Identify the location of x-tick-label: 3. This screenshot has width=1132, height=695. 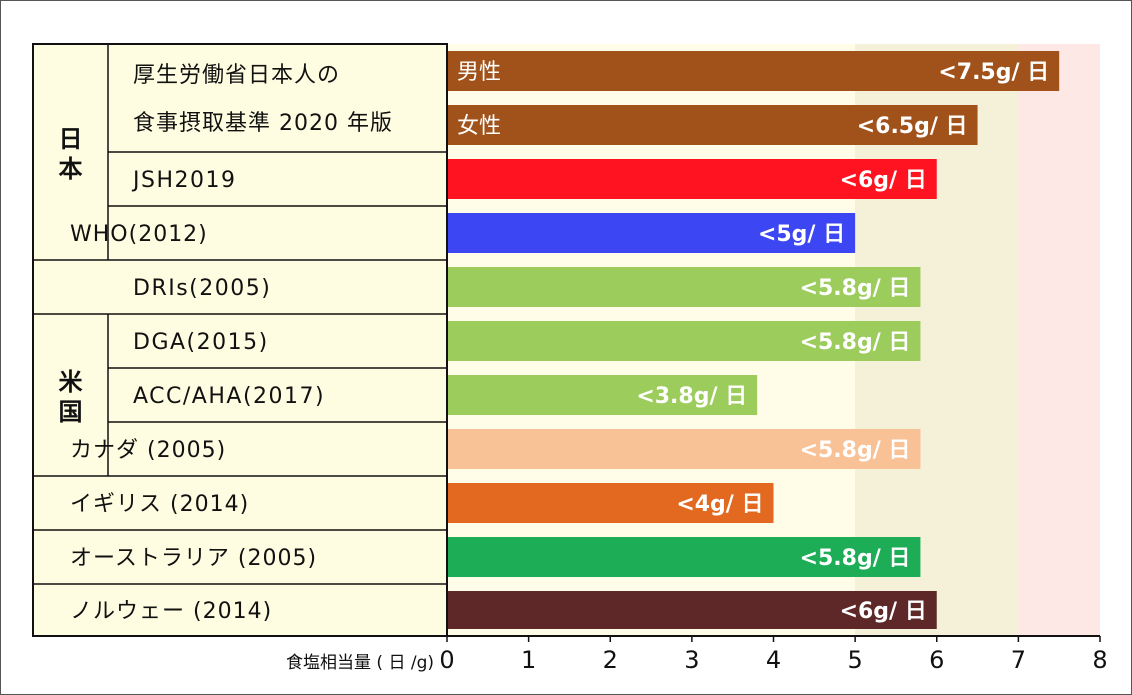
(691, 660).